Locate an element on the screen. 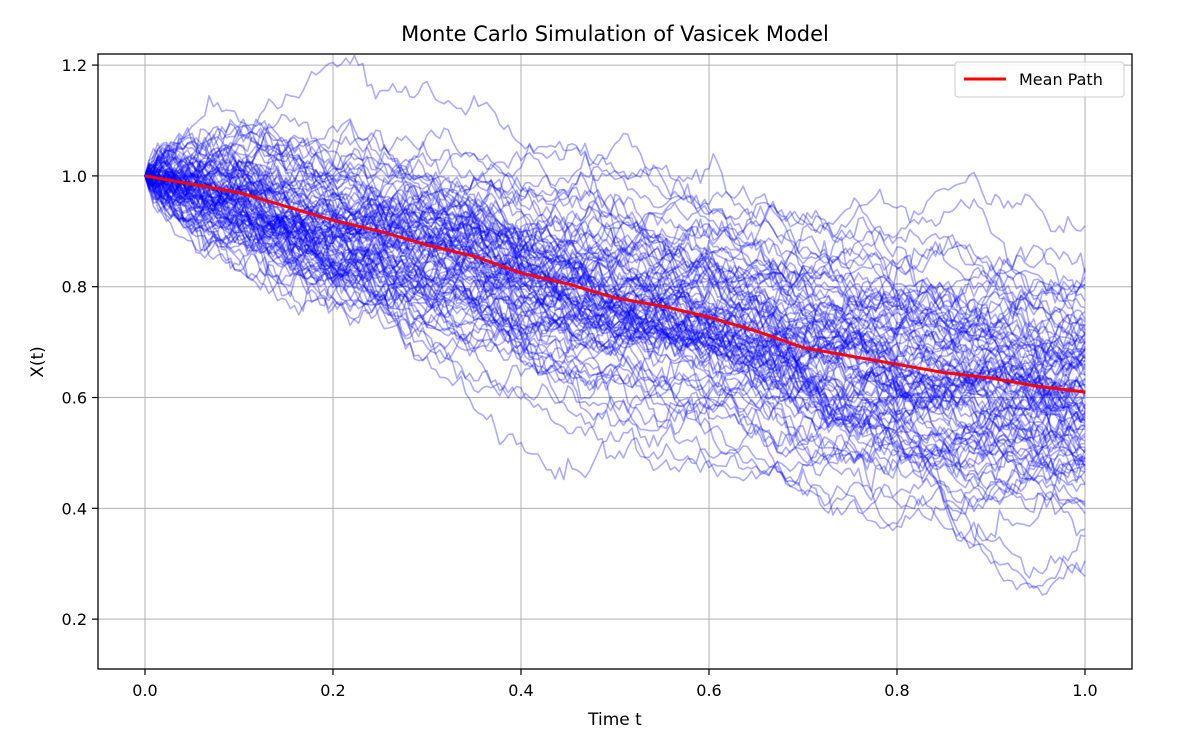  x-tick-label: 0.2 is located at coordinates (332, 690).